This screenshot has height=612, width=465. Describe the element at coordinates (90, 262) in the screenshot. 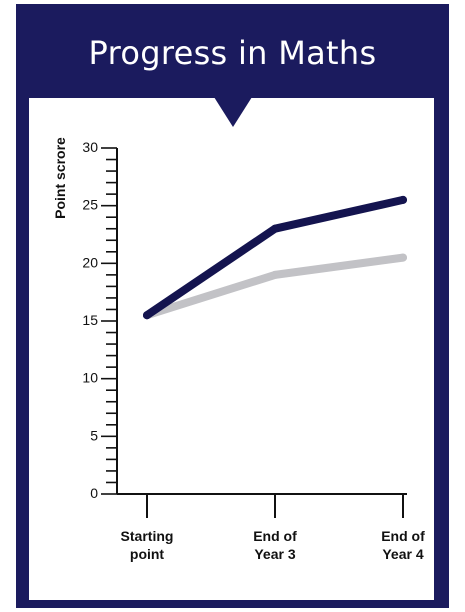

I see `y-tick-label: 20` at that location.